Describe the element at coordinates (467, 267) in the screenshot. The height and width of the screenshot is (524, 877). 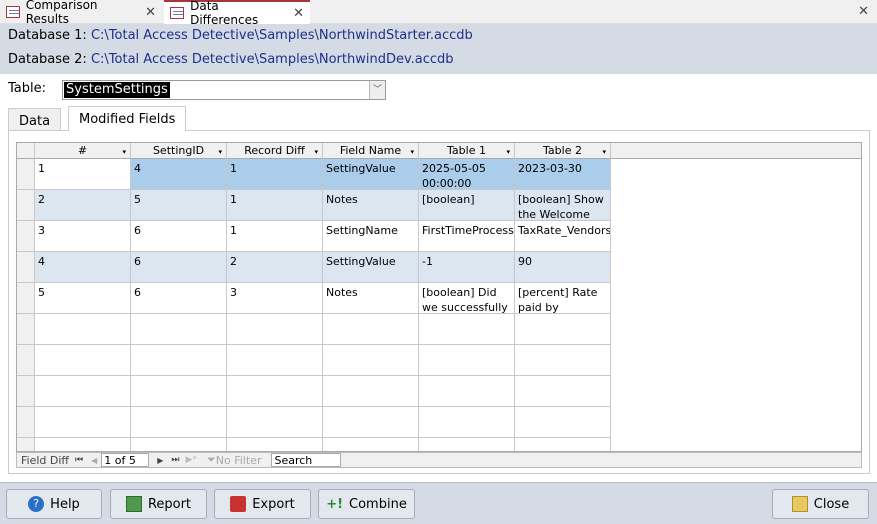
I see `table-cell: -1` at that location.